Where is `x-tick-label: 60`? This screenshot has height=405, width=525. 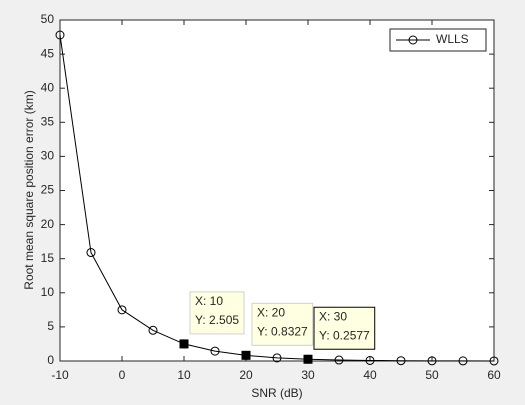 x-tick-label: 60 is located at coordinates (494, 375).